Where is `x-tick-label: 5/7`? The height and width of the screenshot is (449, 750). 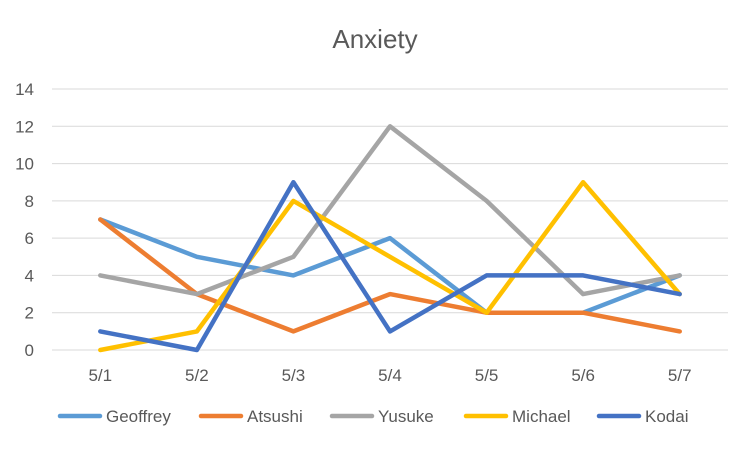
x-tick-label: 5/7 is located at coordinates (680, 375).